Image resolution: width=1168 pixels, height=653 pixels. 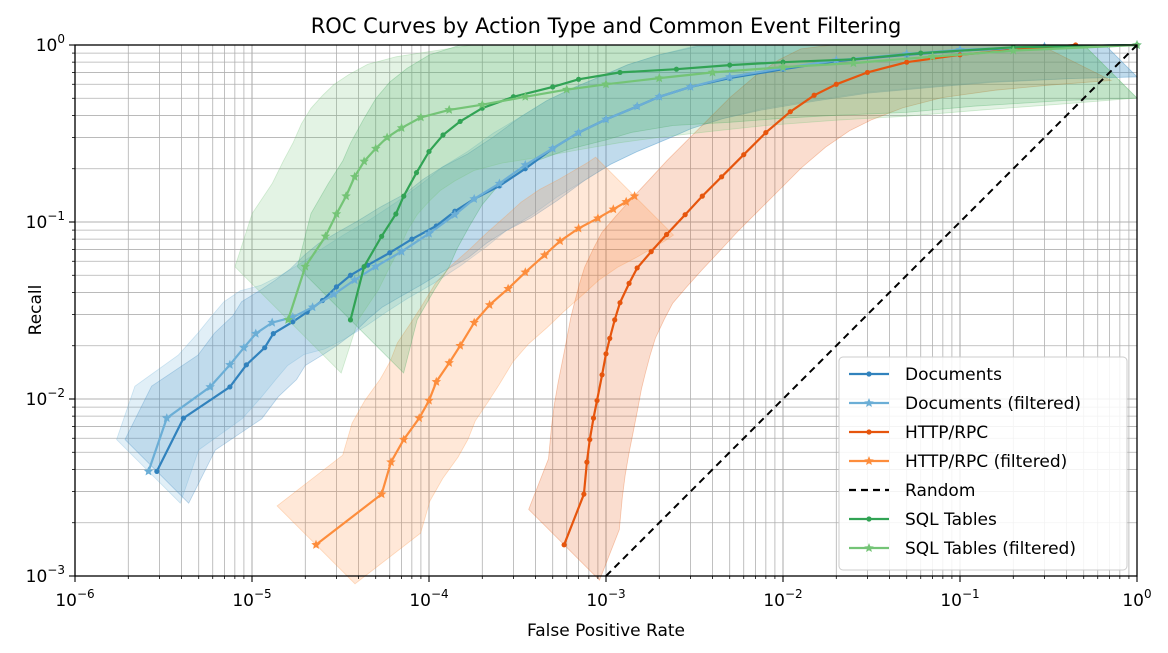 I want to click on x-tick-label: 10⁻¹, so click(x=959, y=599).